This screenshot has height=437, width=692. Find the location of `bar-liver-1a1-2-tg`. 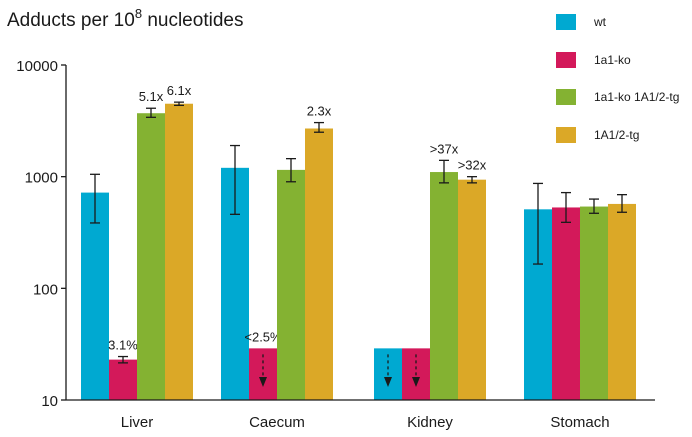

bar-liver-1a1-2-tg is located at coordinates (179, 251).